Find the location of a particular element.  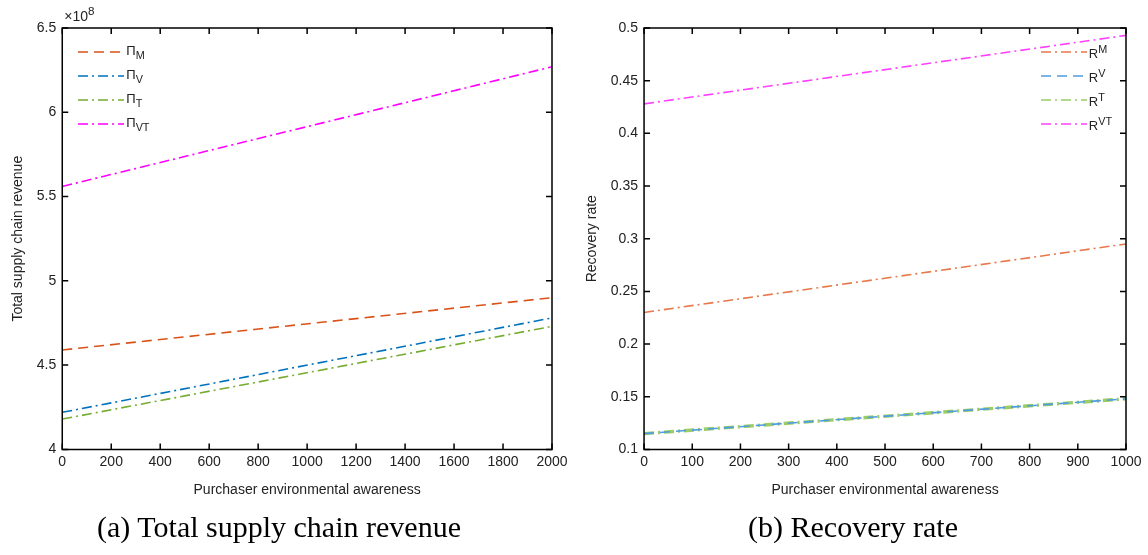

legend-label: Π$_{V}$ is located at coordinates (134, 76).